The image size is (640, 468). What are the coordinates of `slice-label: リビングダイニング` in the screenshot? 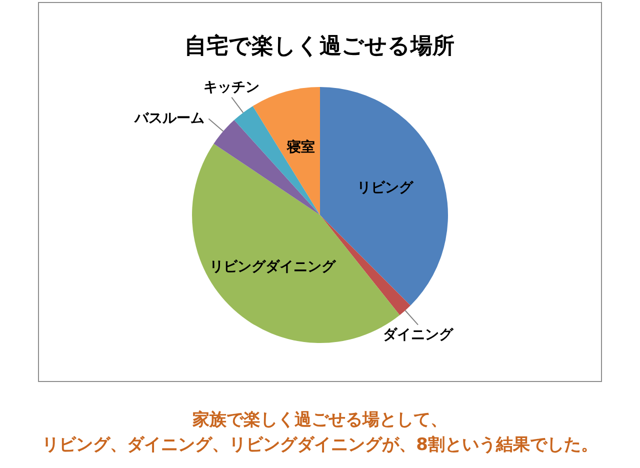 It's located at (272, 266).